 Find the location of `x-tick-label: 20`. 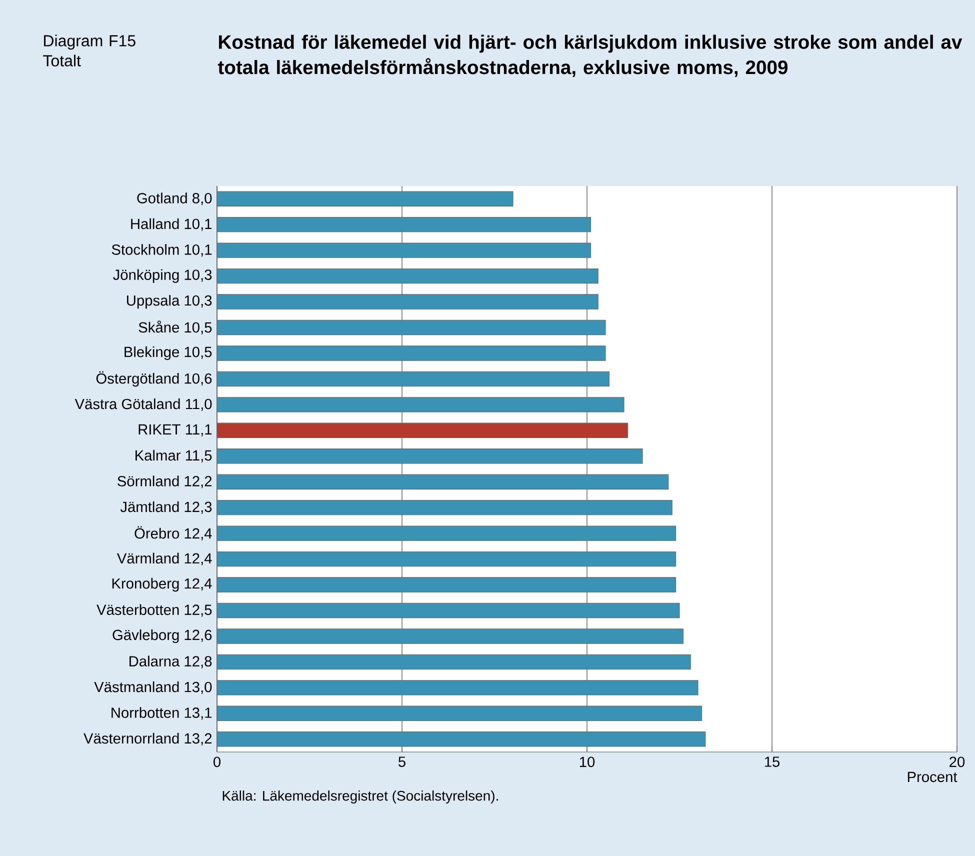

x-tick-label: 20 is located at coordinates (957, 762).